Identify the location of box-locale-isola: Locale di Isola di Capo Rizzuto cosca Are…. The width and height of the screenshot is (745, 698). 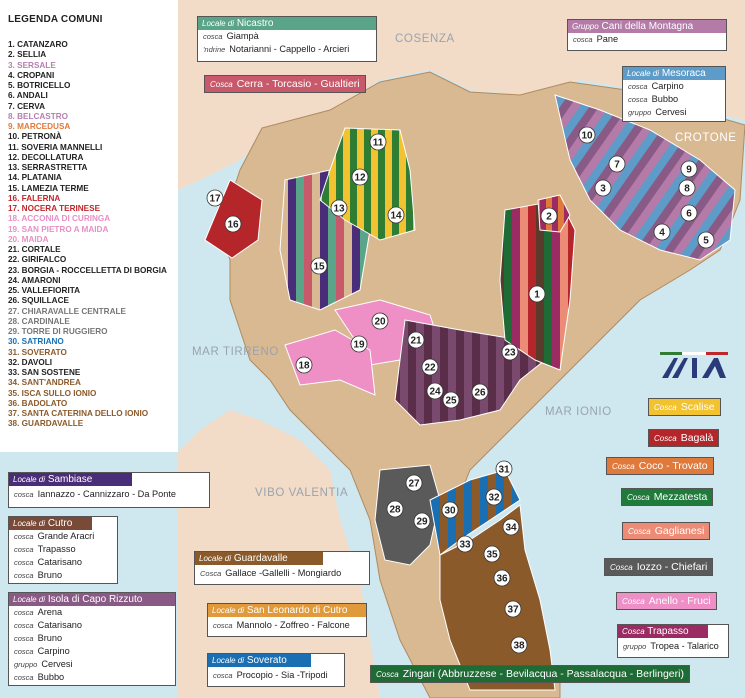
(92, 639).